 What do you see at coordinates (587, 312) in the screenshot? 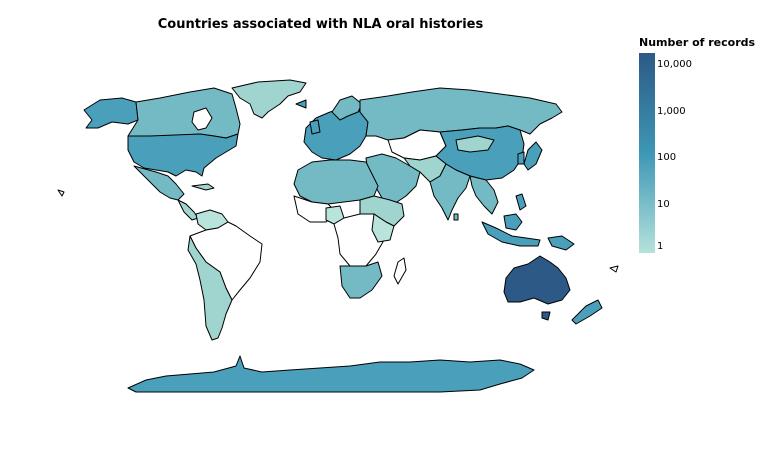
I see `region-new-zealand` at bounding box center [587, 312].